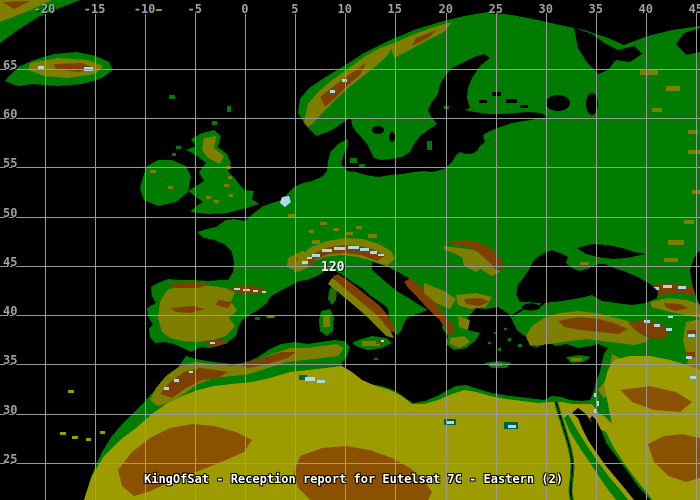  What do you see at coordinates (245, 9) in the screenshot?
I see `longitude-tick-label: 0` at bounding box center [245, 9].